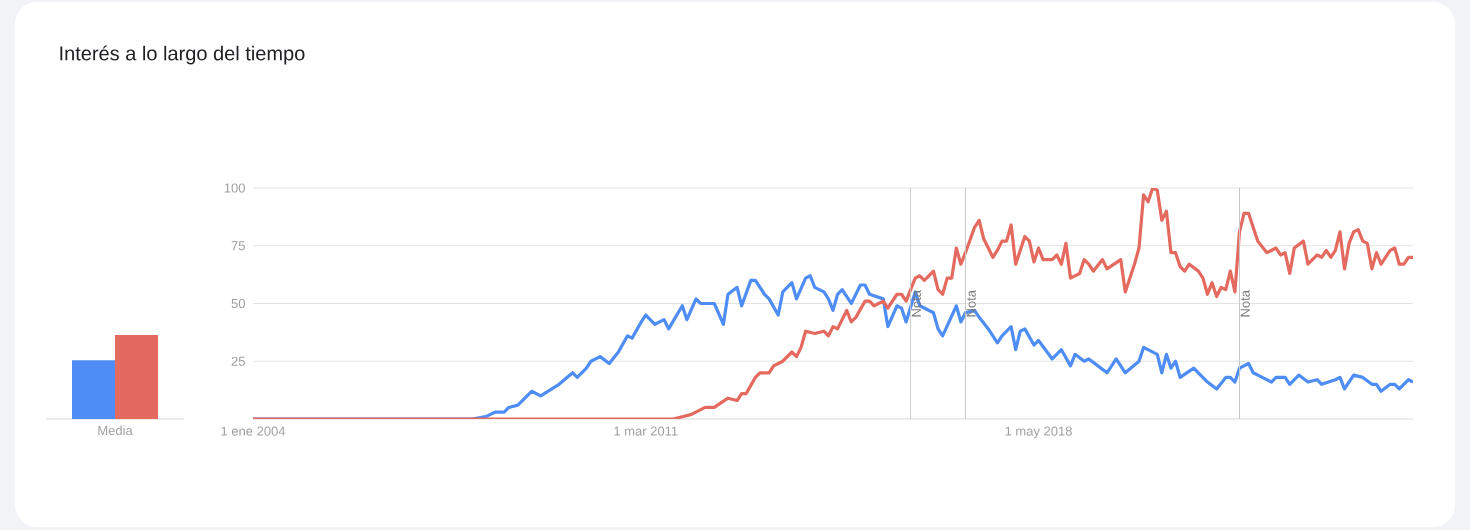 This screenshot has height=530, width=1470. Describe the element at coordinates (1038, 432) in the screenshot. I see `x-tick-label: 1 may 2018` at that location.